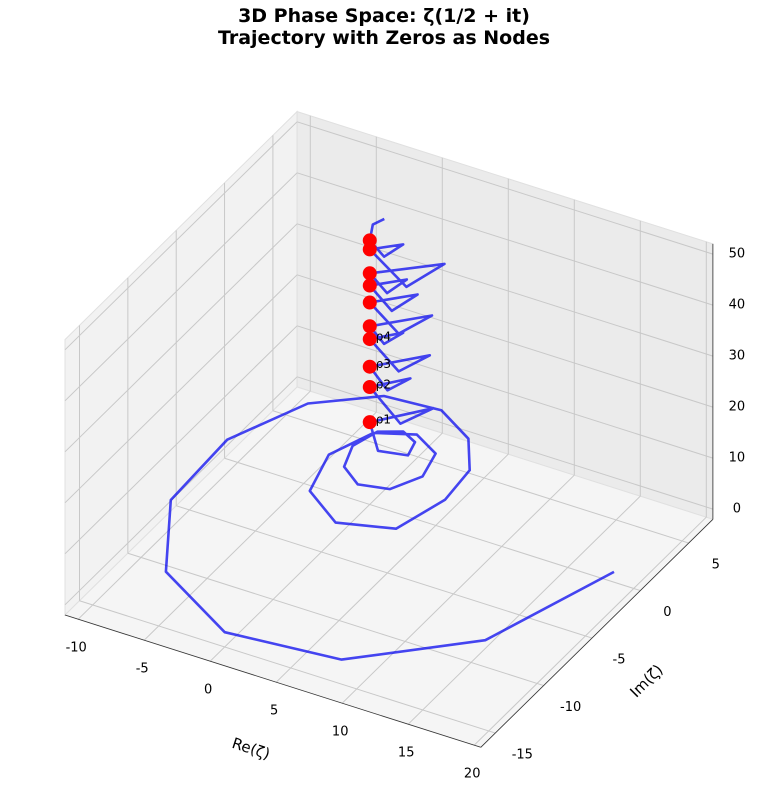  What do you see at coordinates (619, 660) in the screenshot?
I see `y-tick-label: -5` at bounding box center [619, 660].